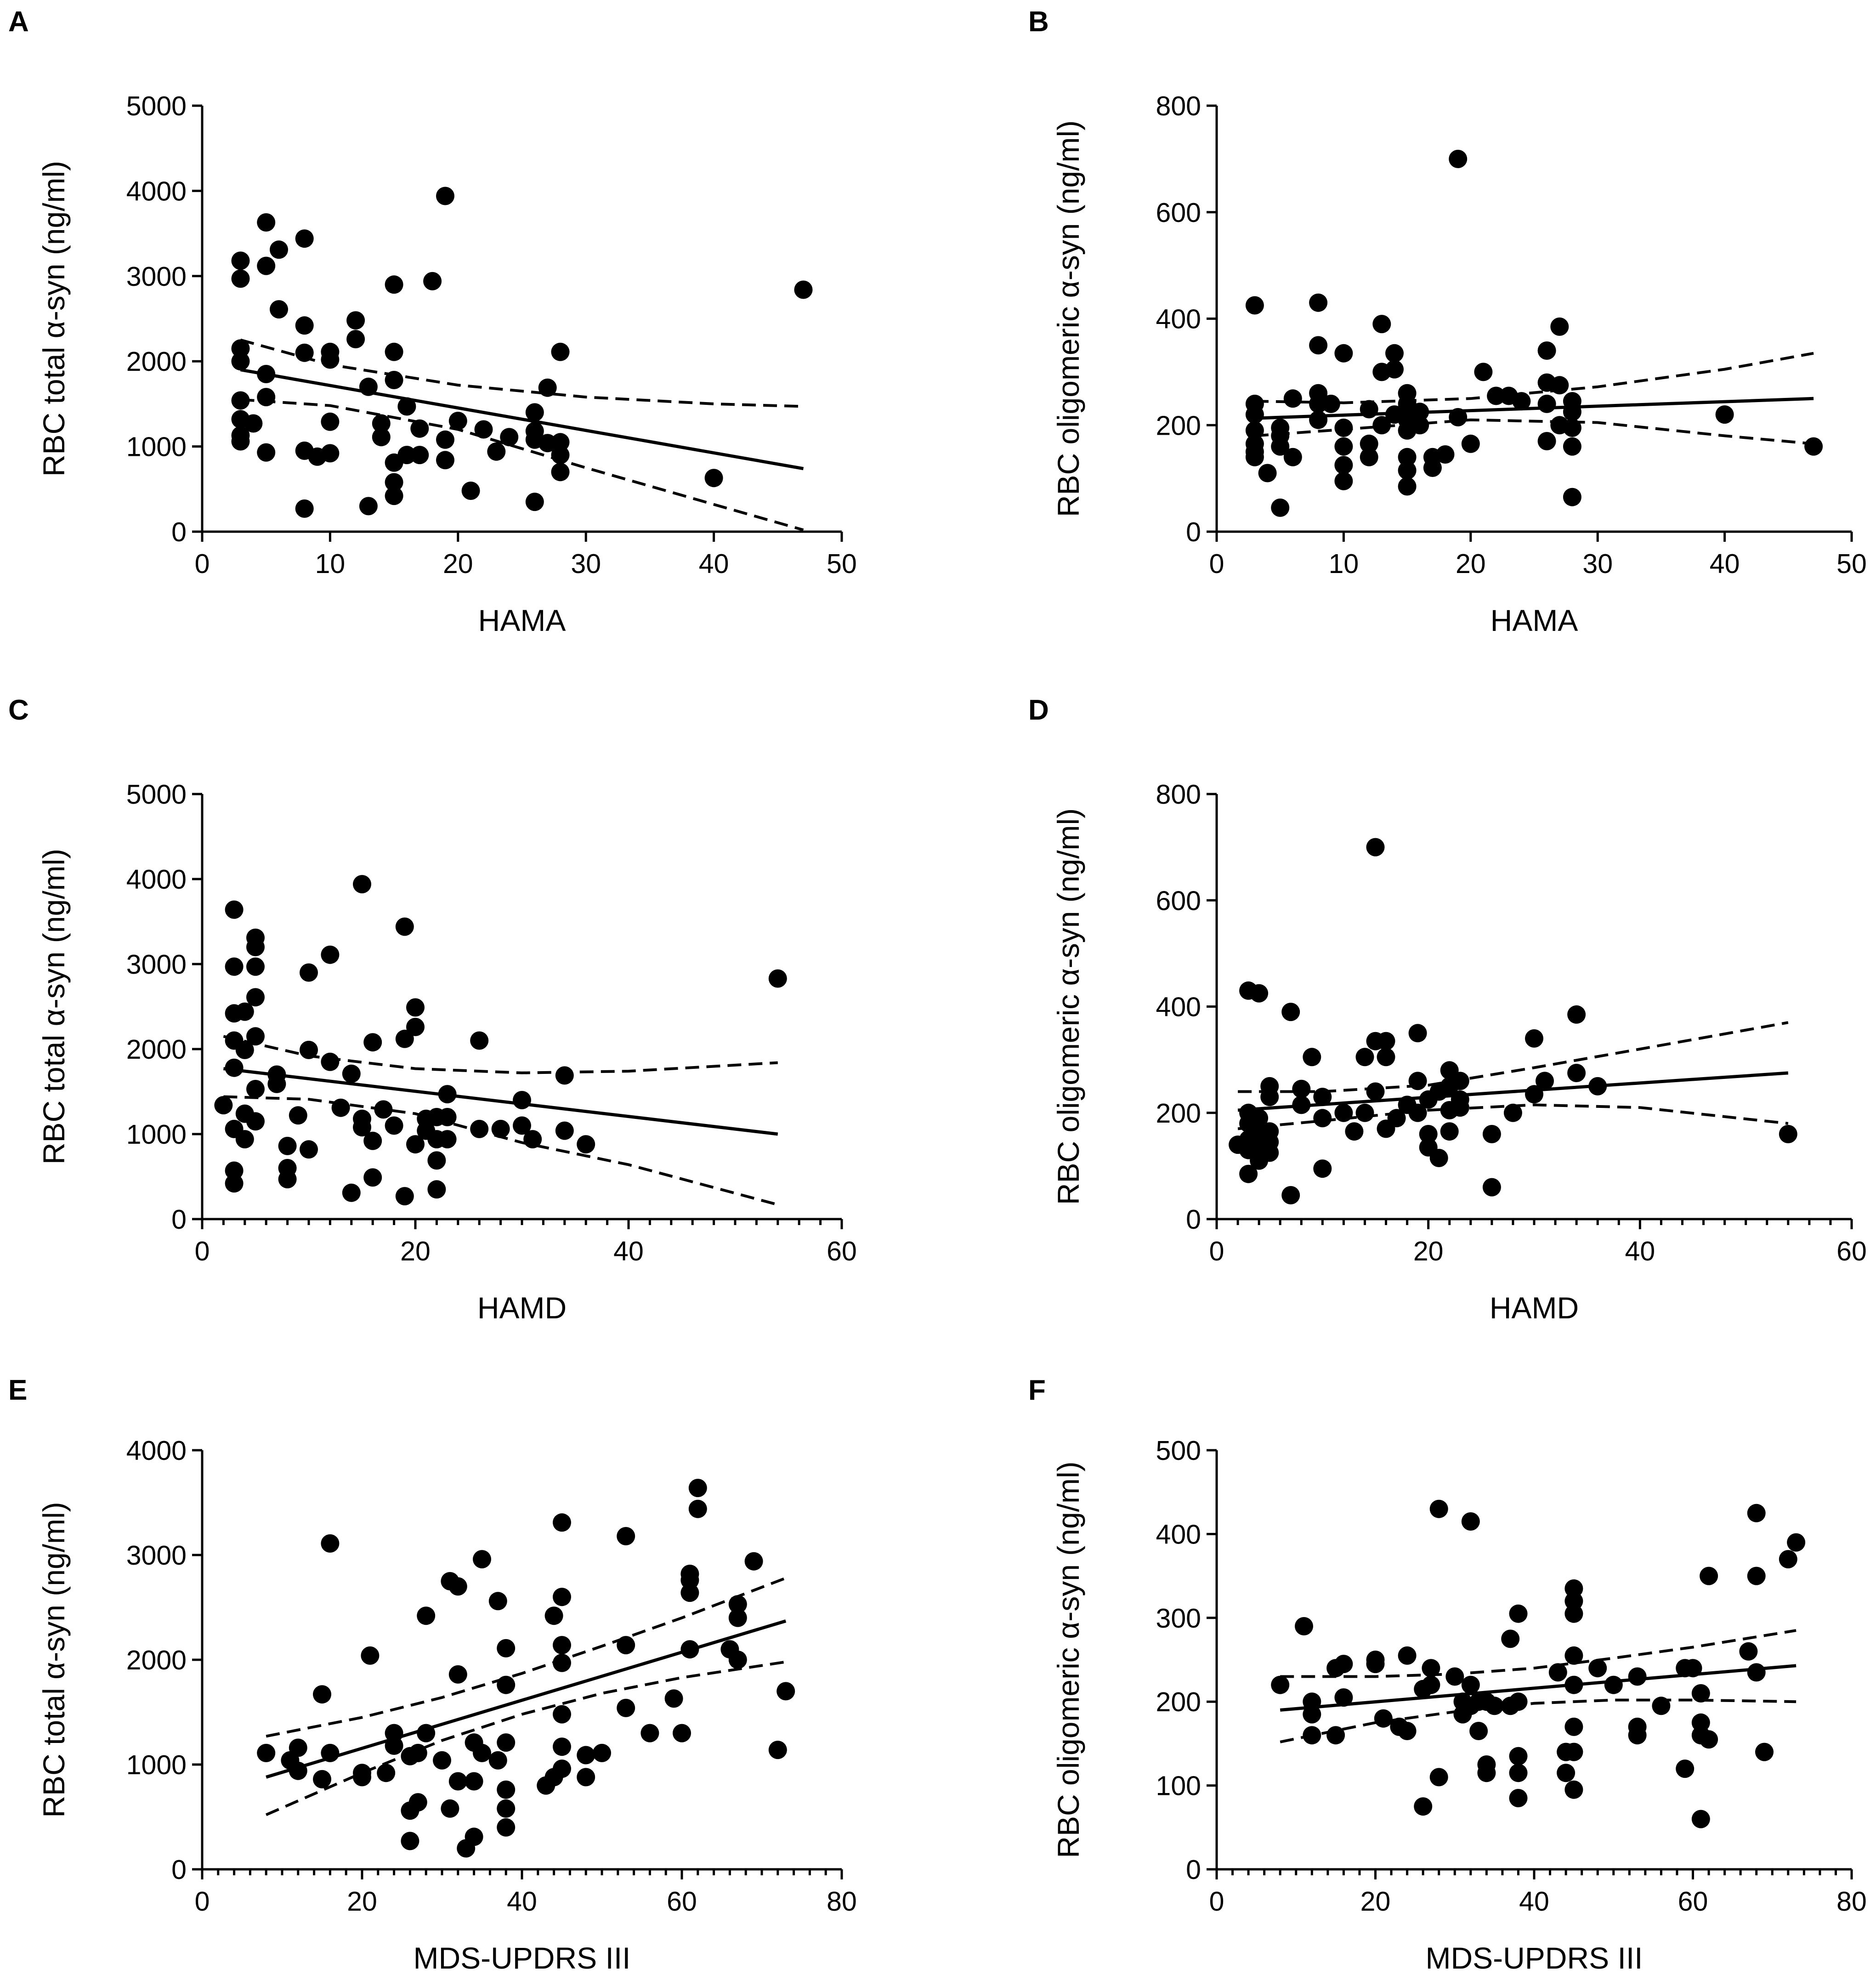 The height and width of the screenshot is (1975, 1876). What do you see at coordinates (54, 1659) in the screenshot?
I see `y-axis-title: RBC total α-syn (ng/ml)` at bounding box center [54, 1659].